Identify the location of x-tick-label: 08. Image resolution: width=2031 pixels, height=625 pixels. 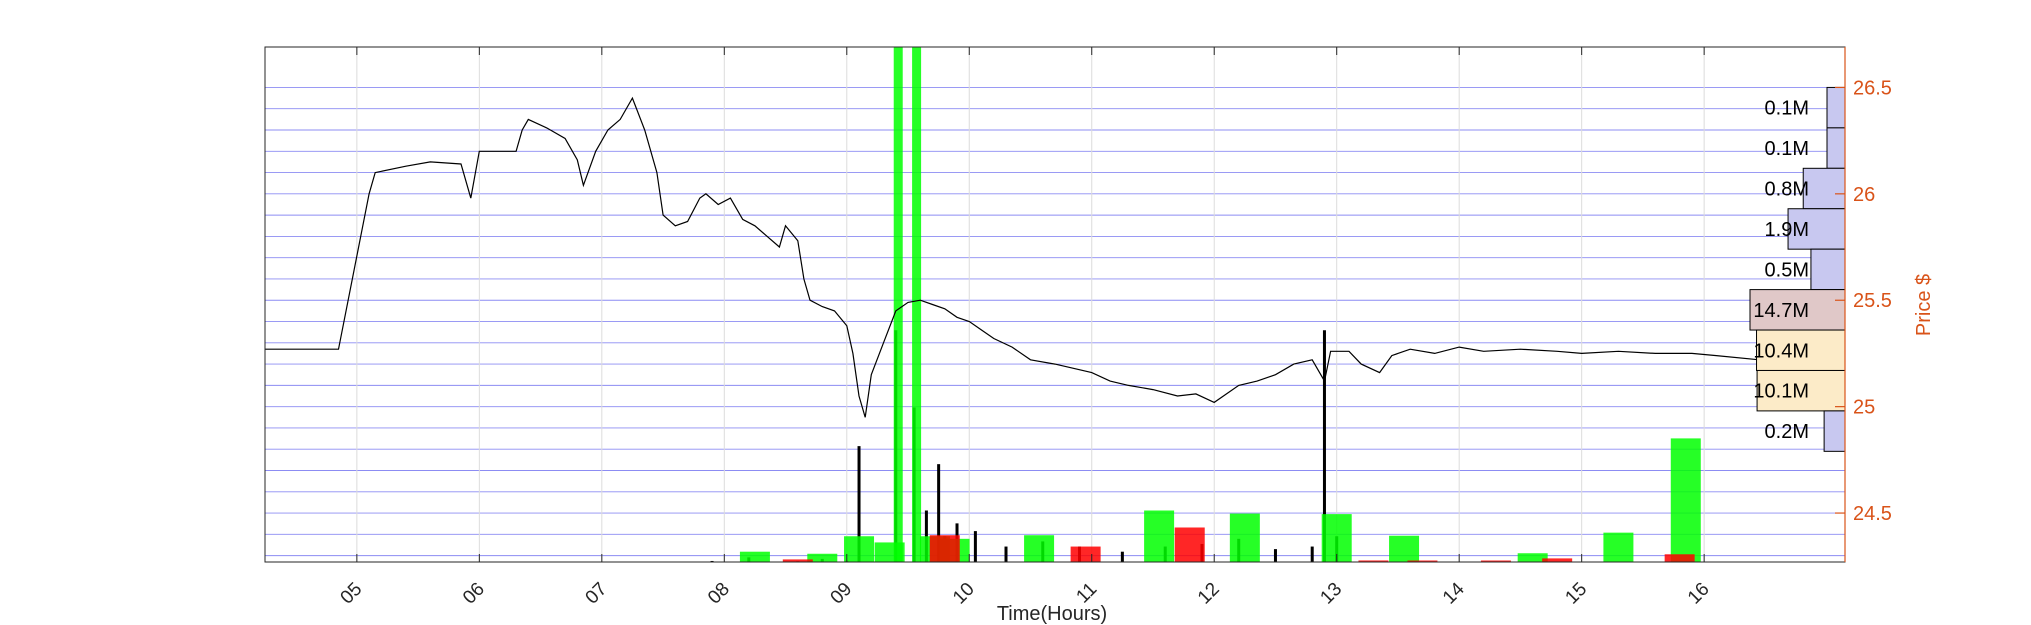
(719, 594).